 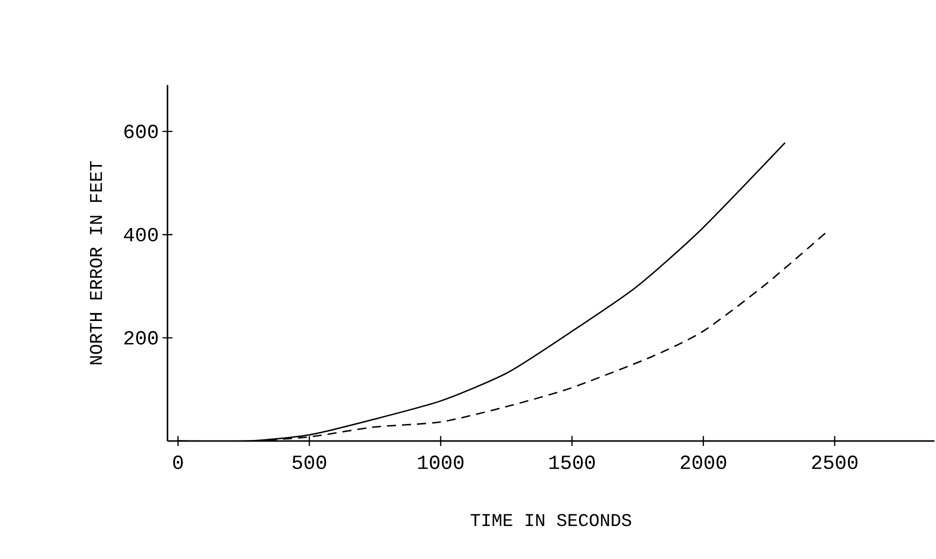 What do you see at coordinates (141, 338) in the screenshot?
I see `y-tick-label: 200` at bounding box center [141, 338].